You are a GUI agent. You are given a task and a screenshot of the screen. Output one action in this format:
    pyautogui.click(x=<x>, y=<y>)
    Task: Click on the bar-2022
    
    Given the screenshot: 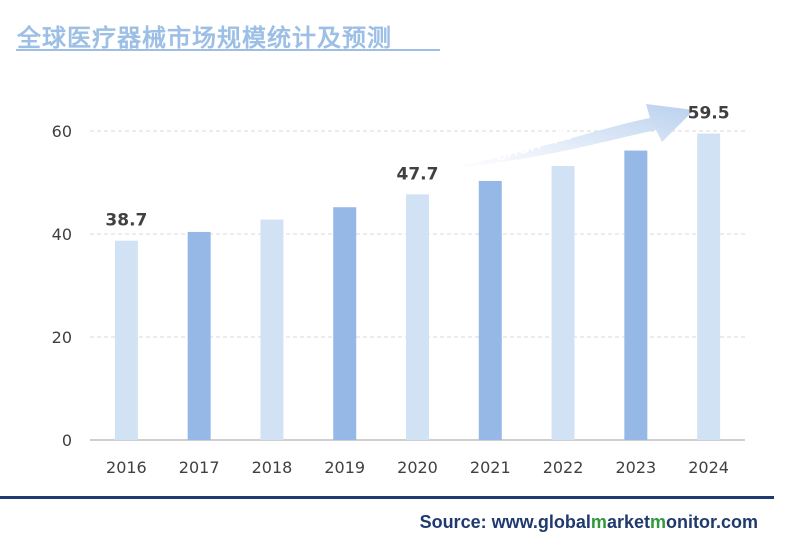 What is the action you would take?
    pyautogui.click(x=563, y=303)
    